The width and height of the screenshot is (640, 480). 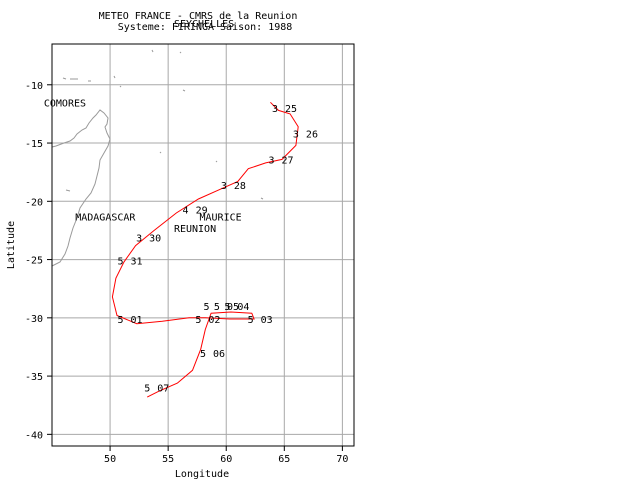 I want to click on position-code-0: 3, so click(x=275, y=109).